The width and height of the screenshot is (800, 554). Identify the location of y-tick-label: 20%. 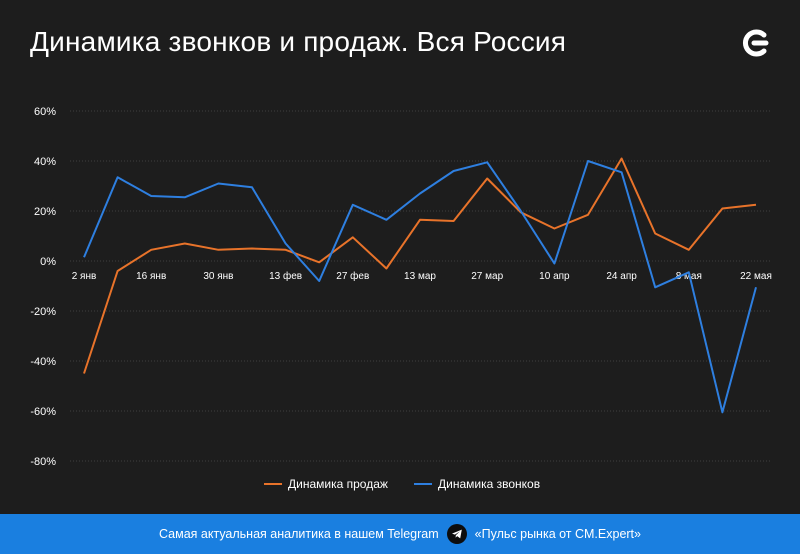
(45, 212).